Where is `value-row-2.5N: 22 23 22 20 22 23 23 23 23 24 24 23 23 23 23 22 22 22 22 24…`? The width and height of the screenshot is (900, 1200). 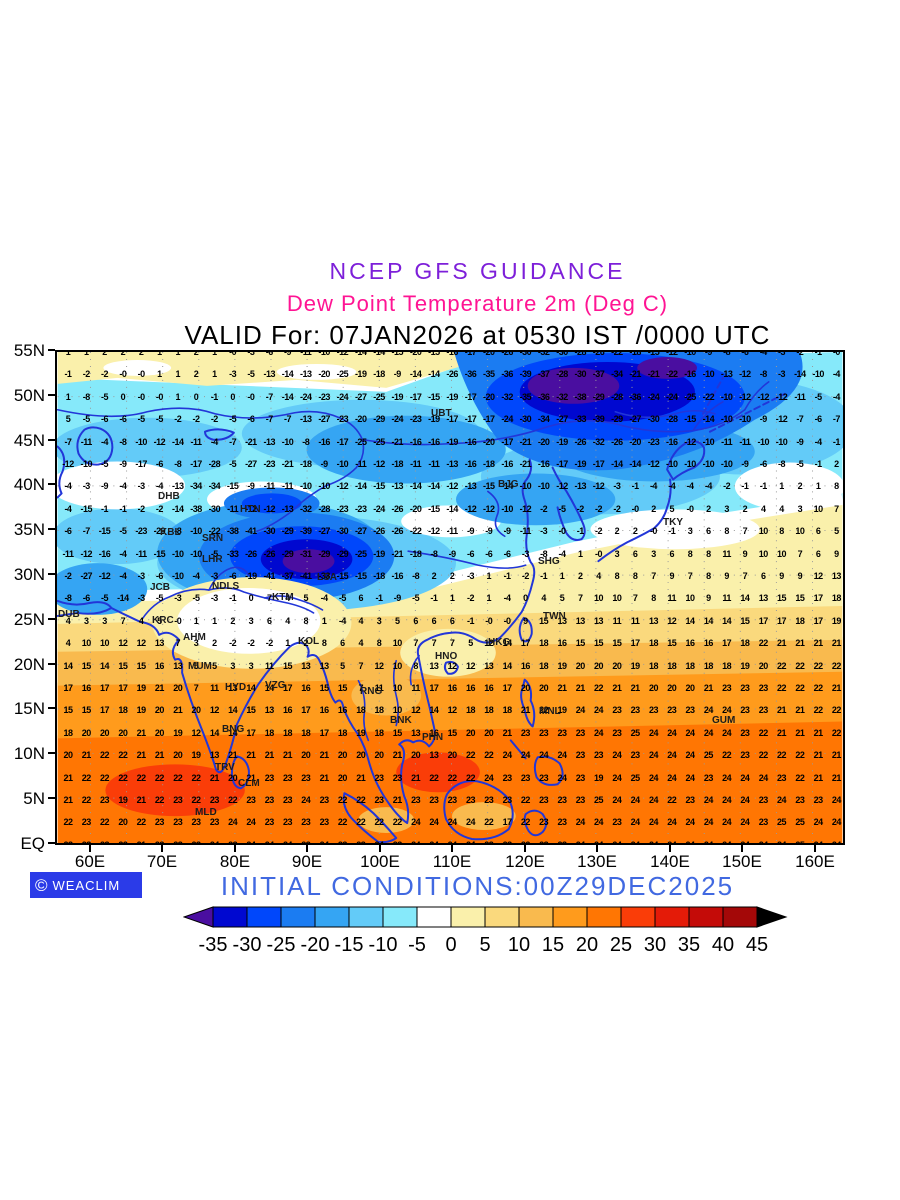 value-row-2.5N: 22 23 22 20 22 23 23 23 23 24 24 23 23 23 23 22 22 22 22 24… is located at coordinates (451, 822).